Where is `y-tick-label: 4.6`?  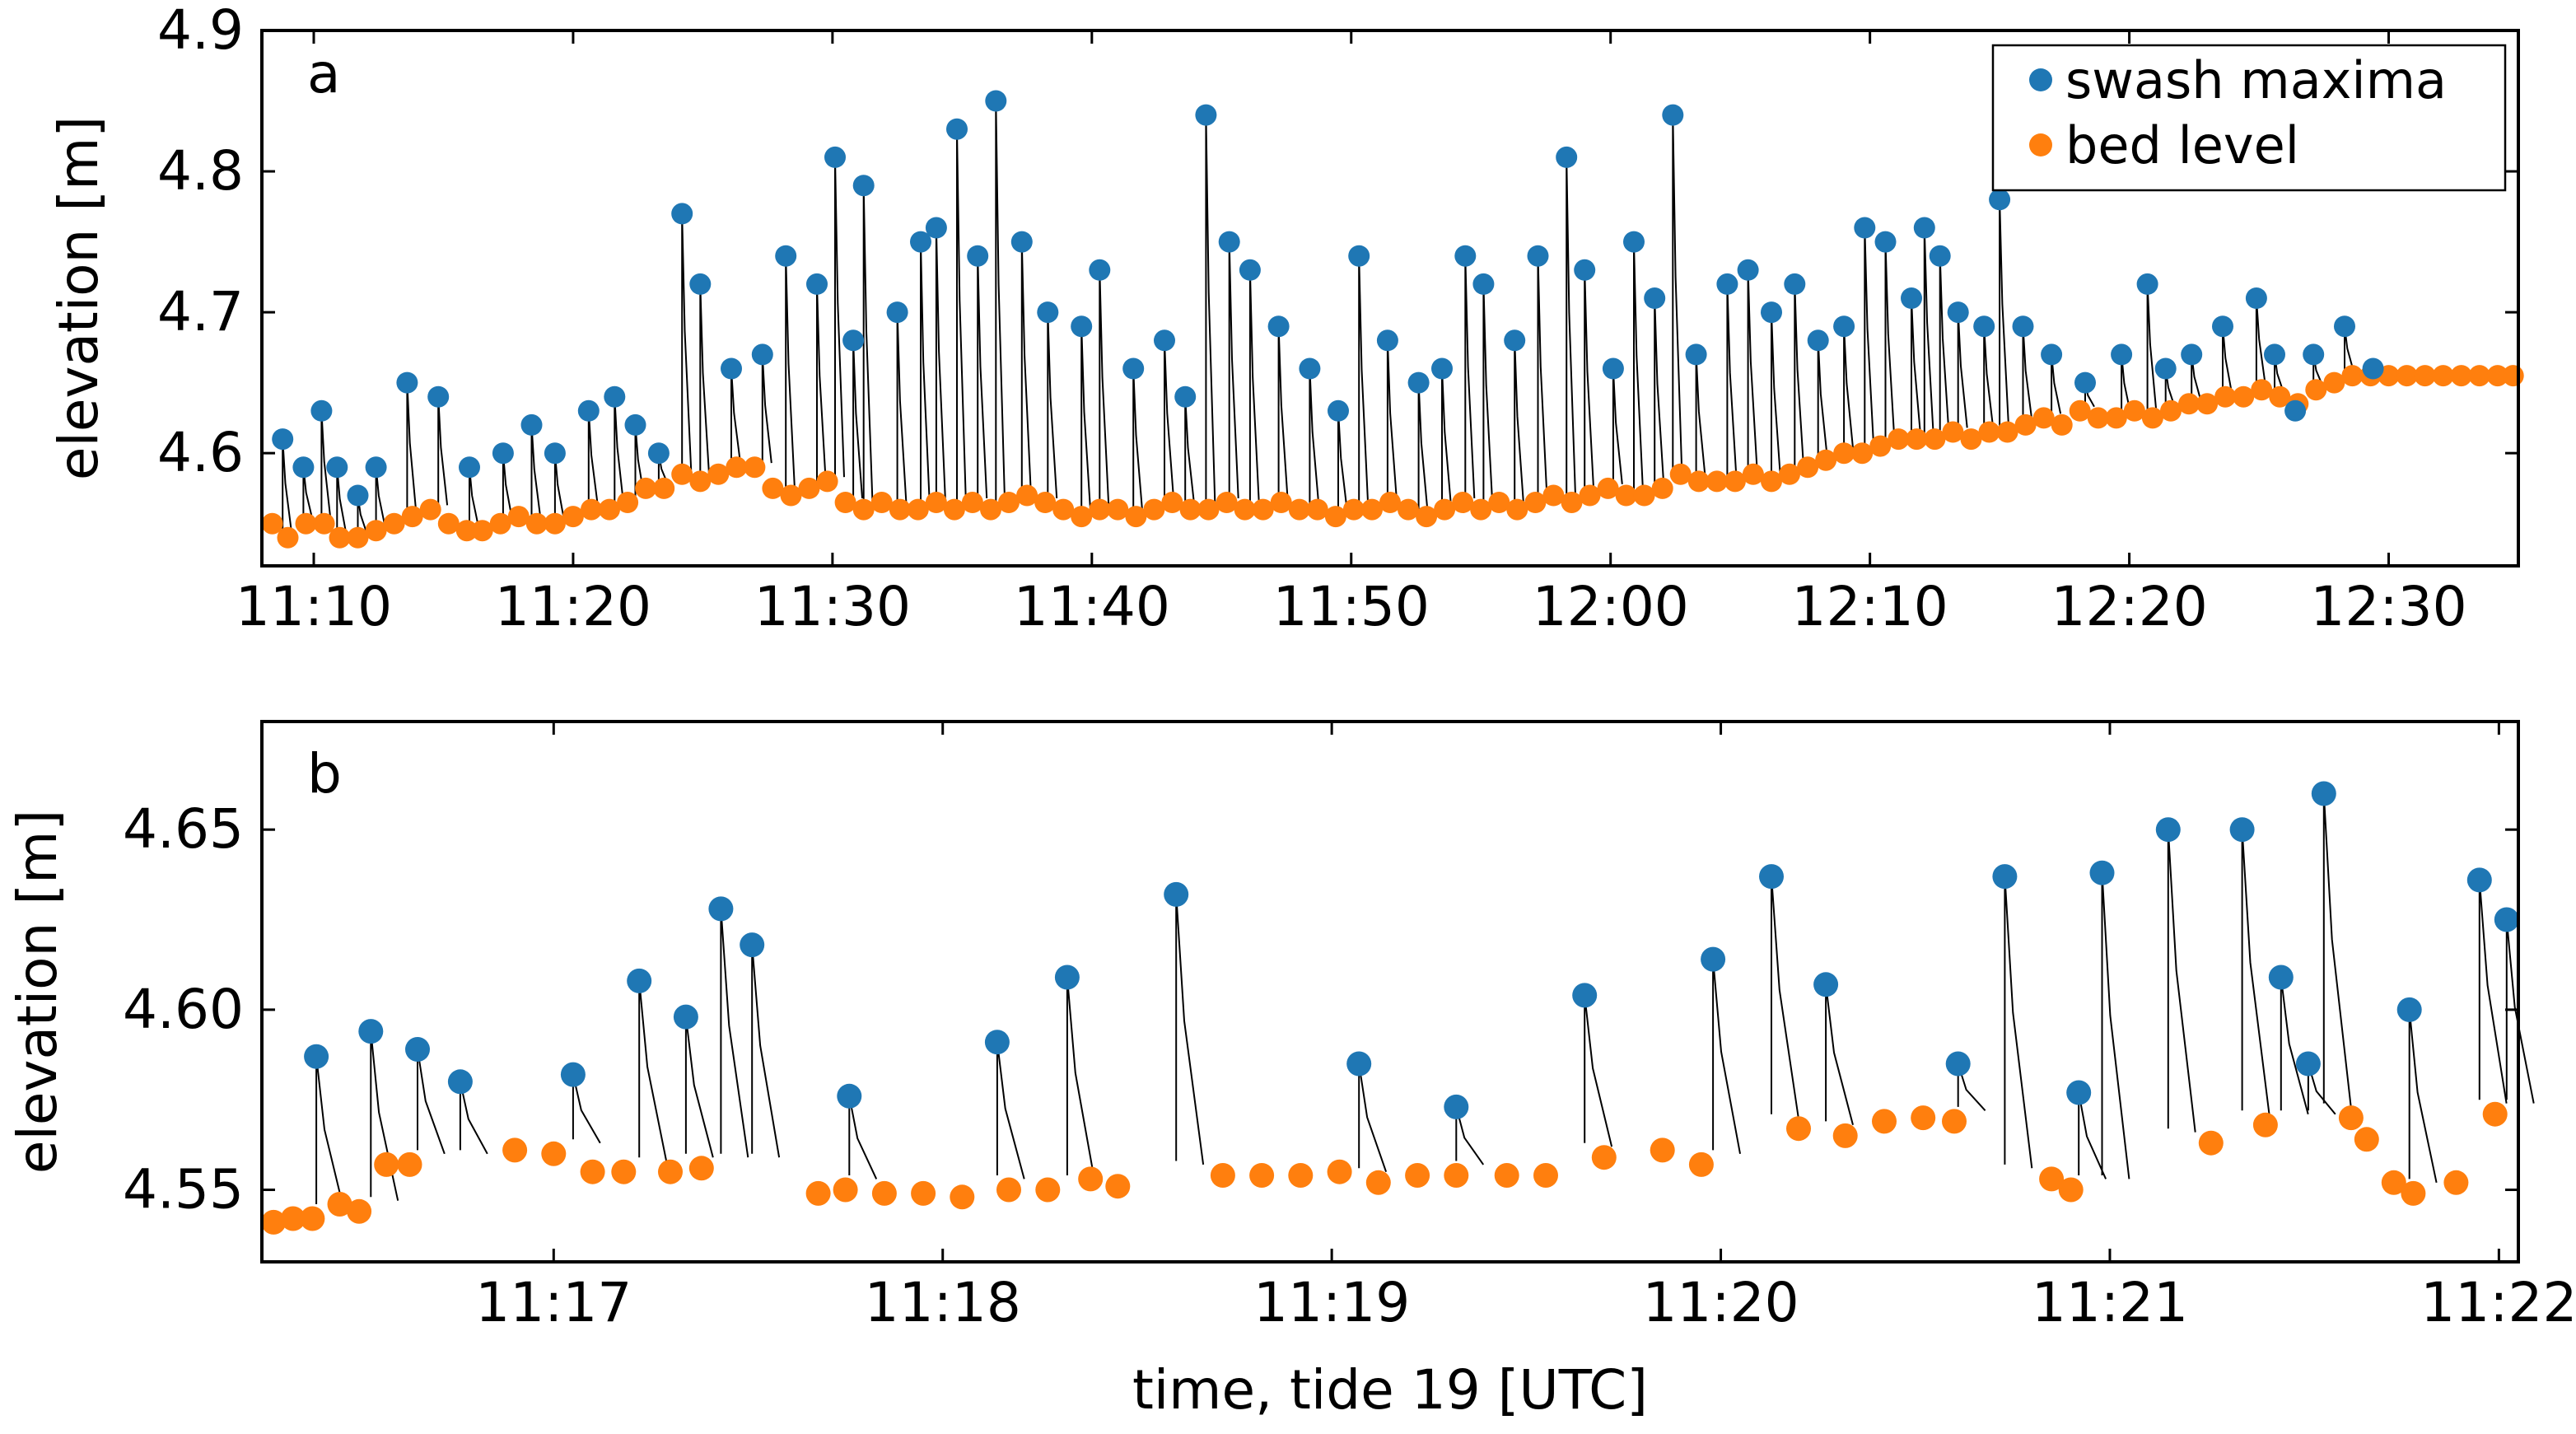
y-tick-label: 4.6 is located at coordinates (200, 452).